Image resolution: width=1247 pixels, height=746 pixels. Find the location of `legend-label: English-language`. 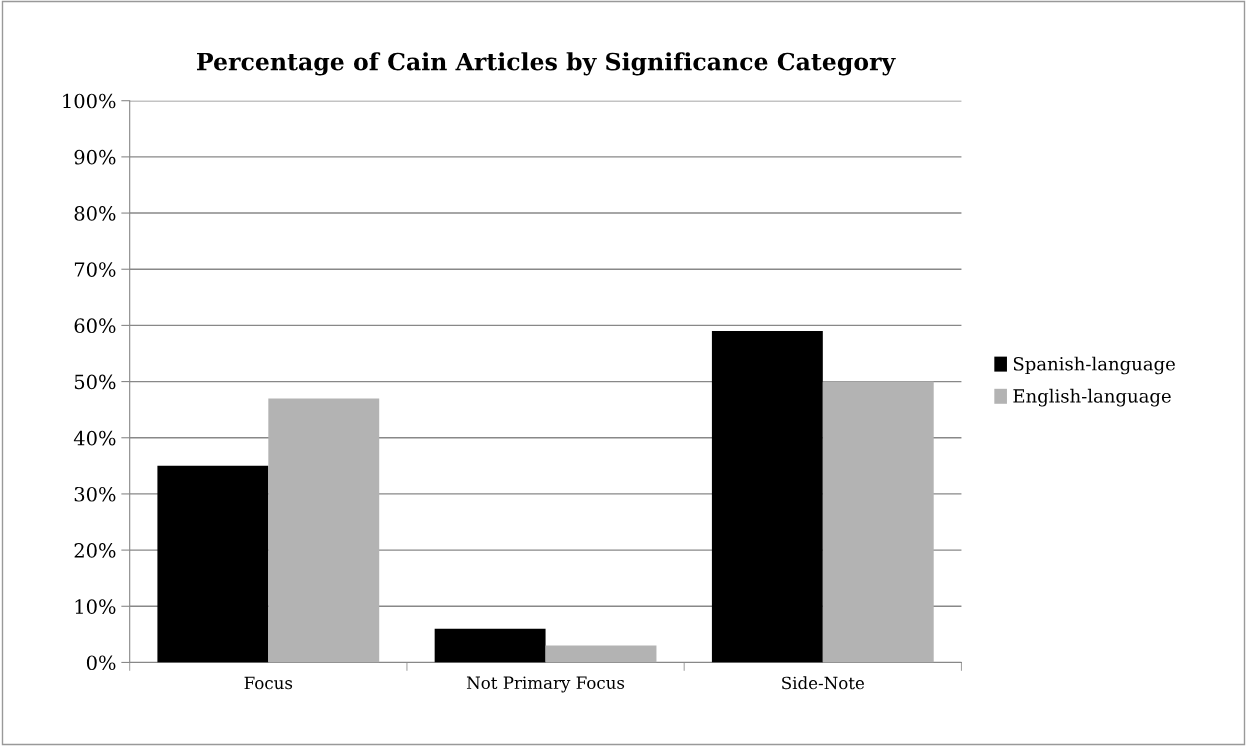

legend-label: English-language is located at coordinates (1092, 397).